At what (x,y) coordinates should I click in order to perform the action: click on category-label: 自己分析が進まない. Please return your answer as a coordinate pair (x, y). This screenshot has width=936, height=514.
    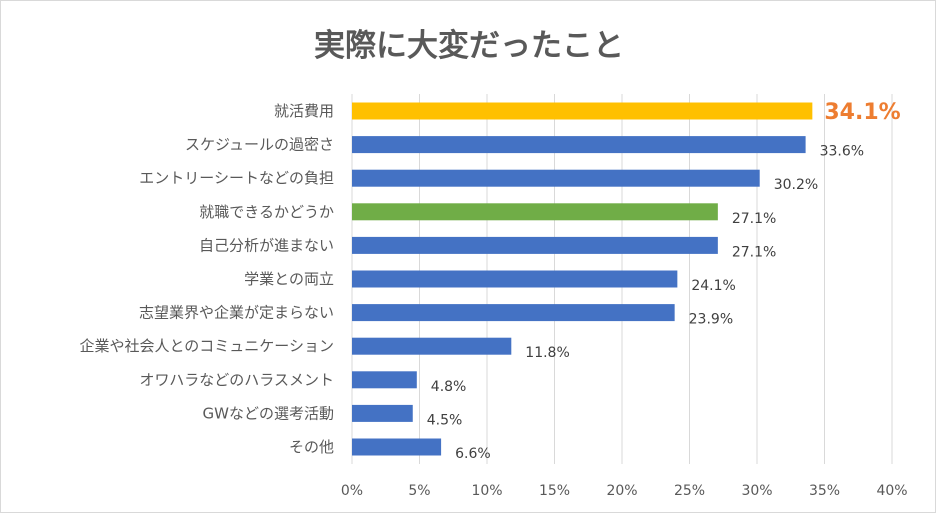
    Looking at the image, I should click on (266, 245).